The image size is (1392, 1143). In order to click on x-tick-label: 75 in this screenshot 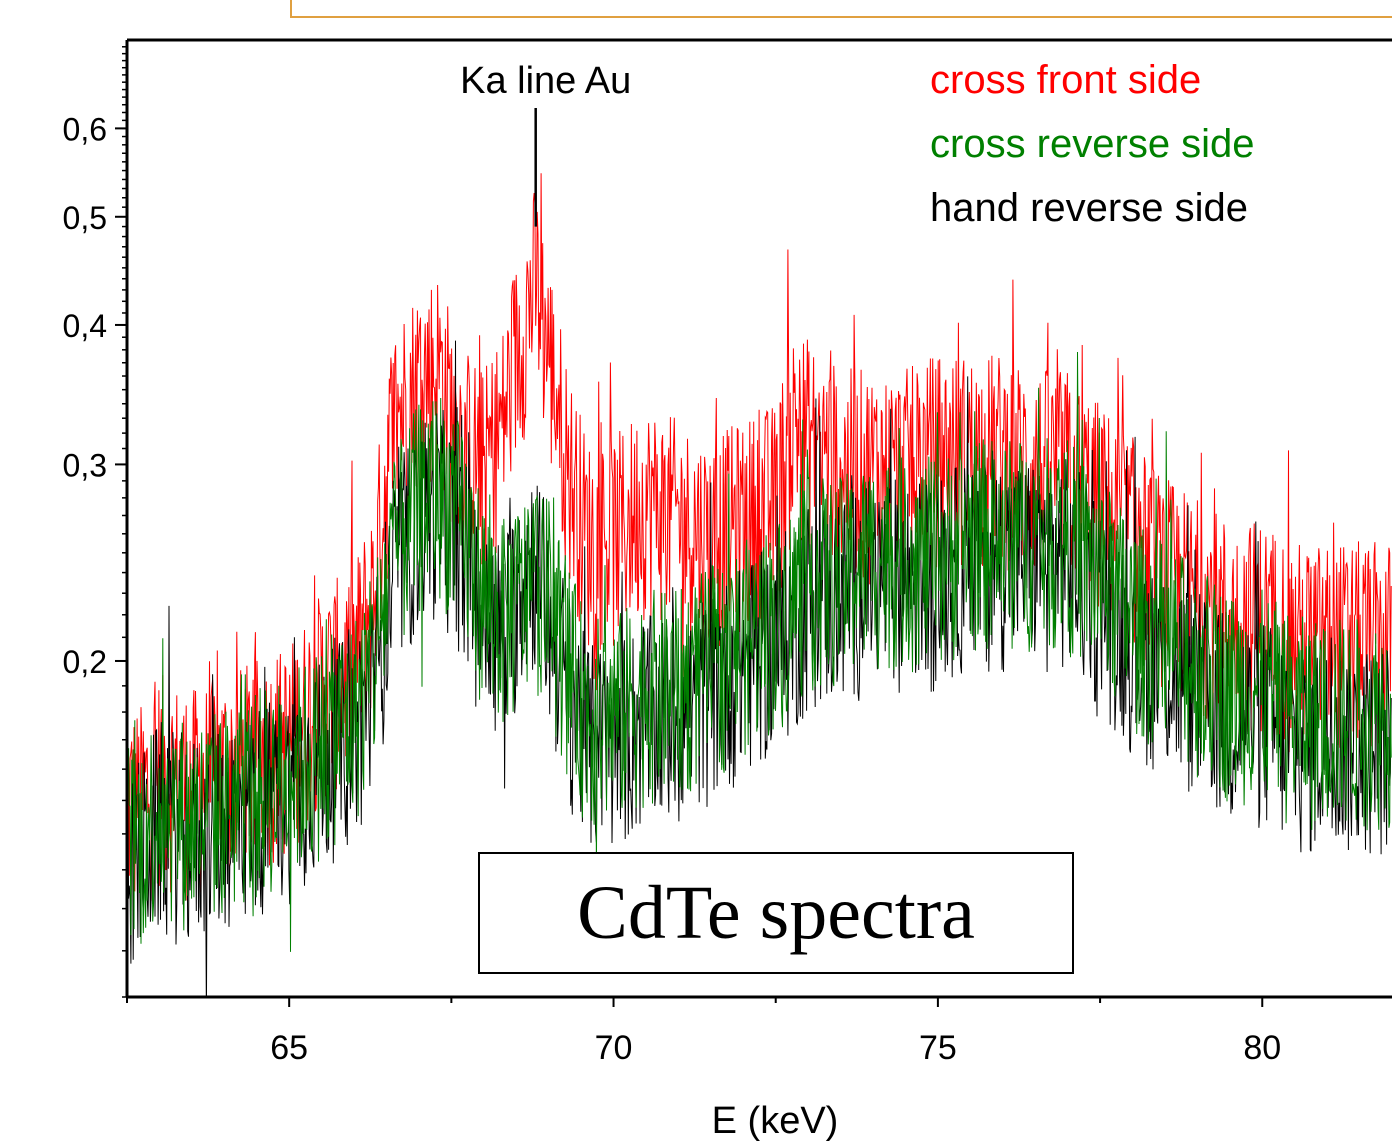, I will do `click(938, 1048)`.